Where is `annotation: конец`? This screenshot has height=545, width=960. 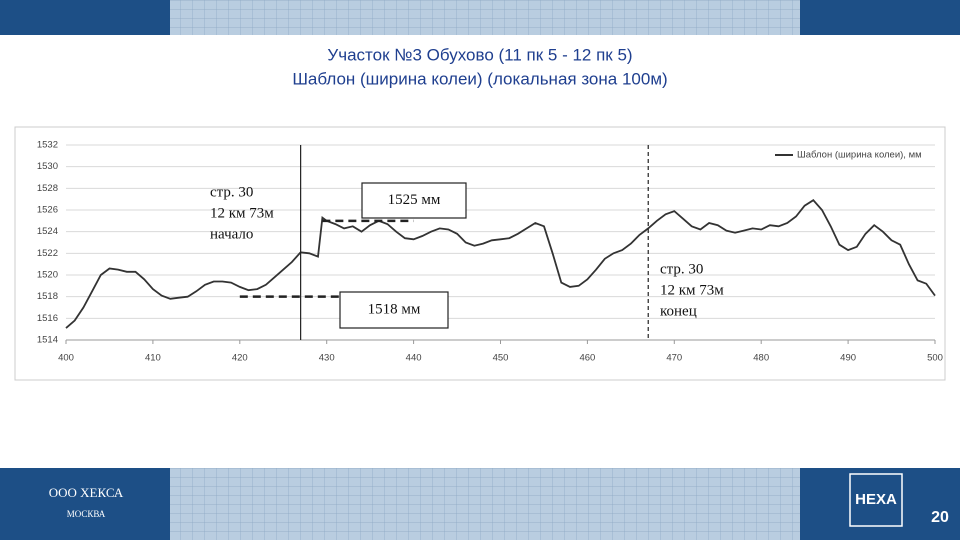
annotation: конец is located at coordinates (678, 311).